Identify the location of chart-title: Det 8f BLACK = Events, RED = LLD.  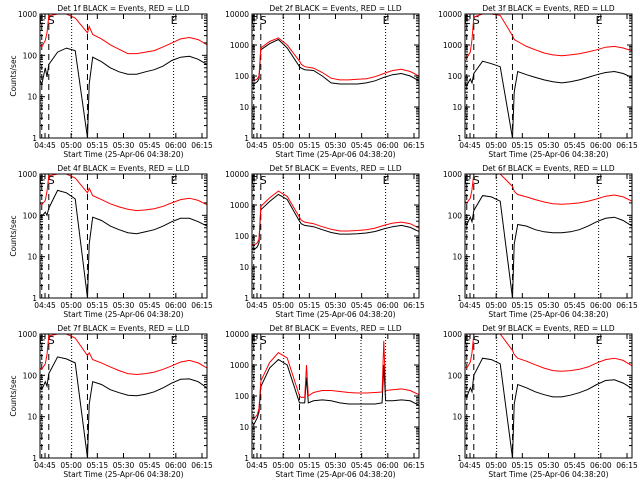
(335, 328).